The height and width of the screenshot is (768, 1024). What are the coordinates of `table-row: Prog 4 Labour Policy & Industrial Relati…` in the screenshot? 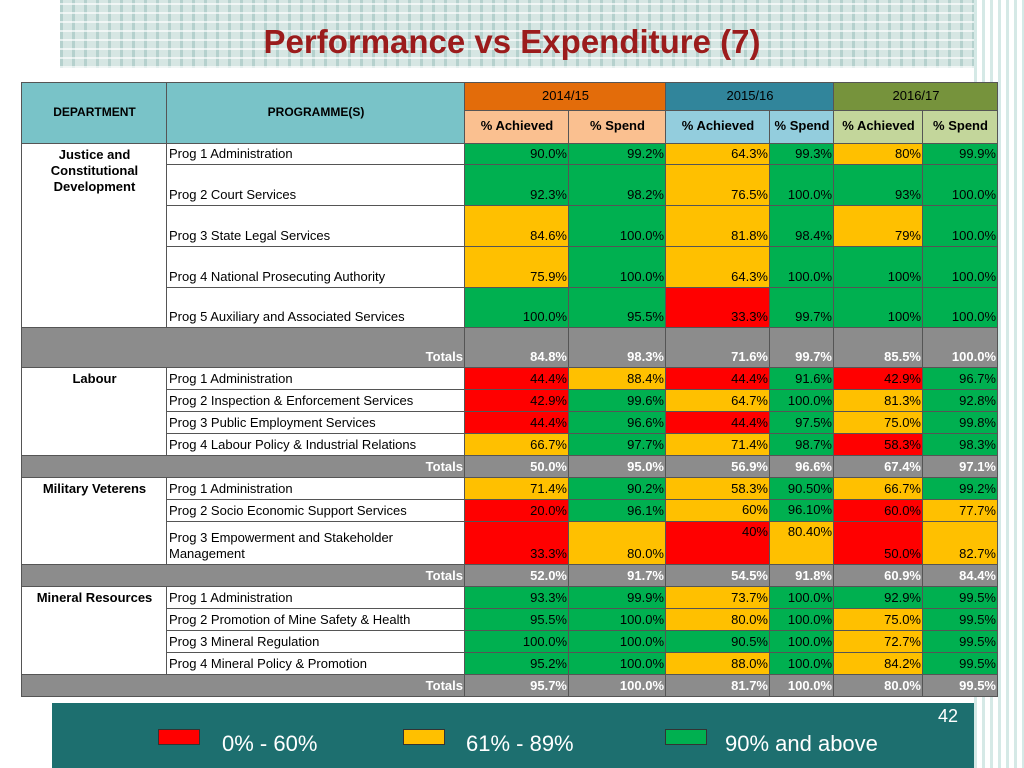 It's located at (510, 444).